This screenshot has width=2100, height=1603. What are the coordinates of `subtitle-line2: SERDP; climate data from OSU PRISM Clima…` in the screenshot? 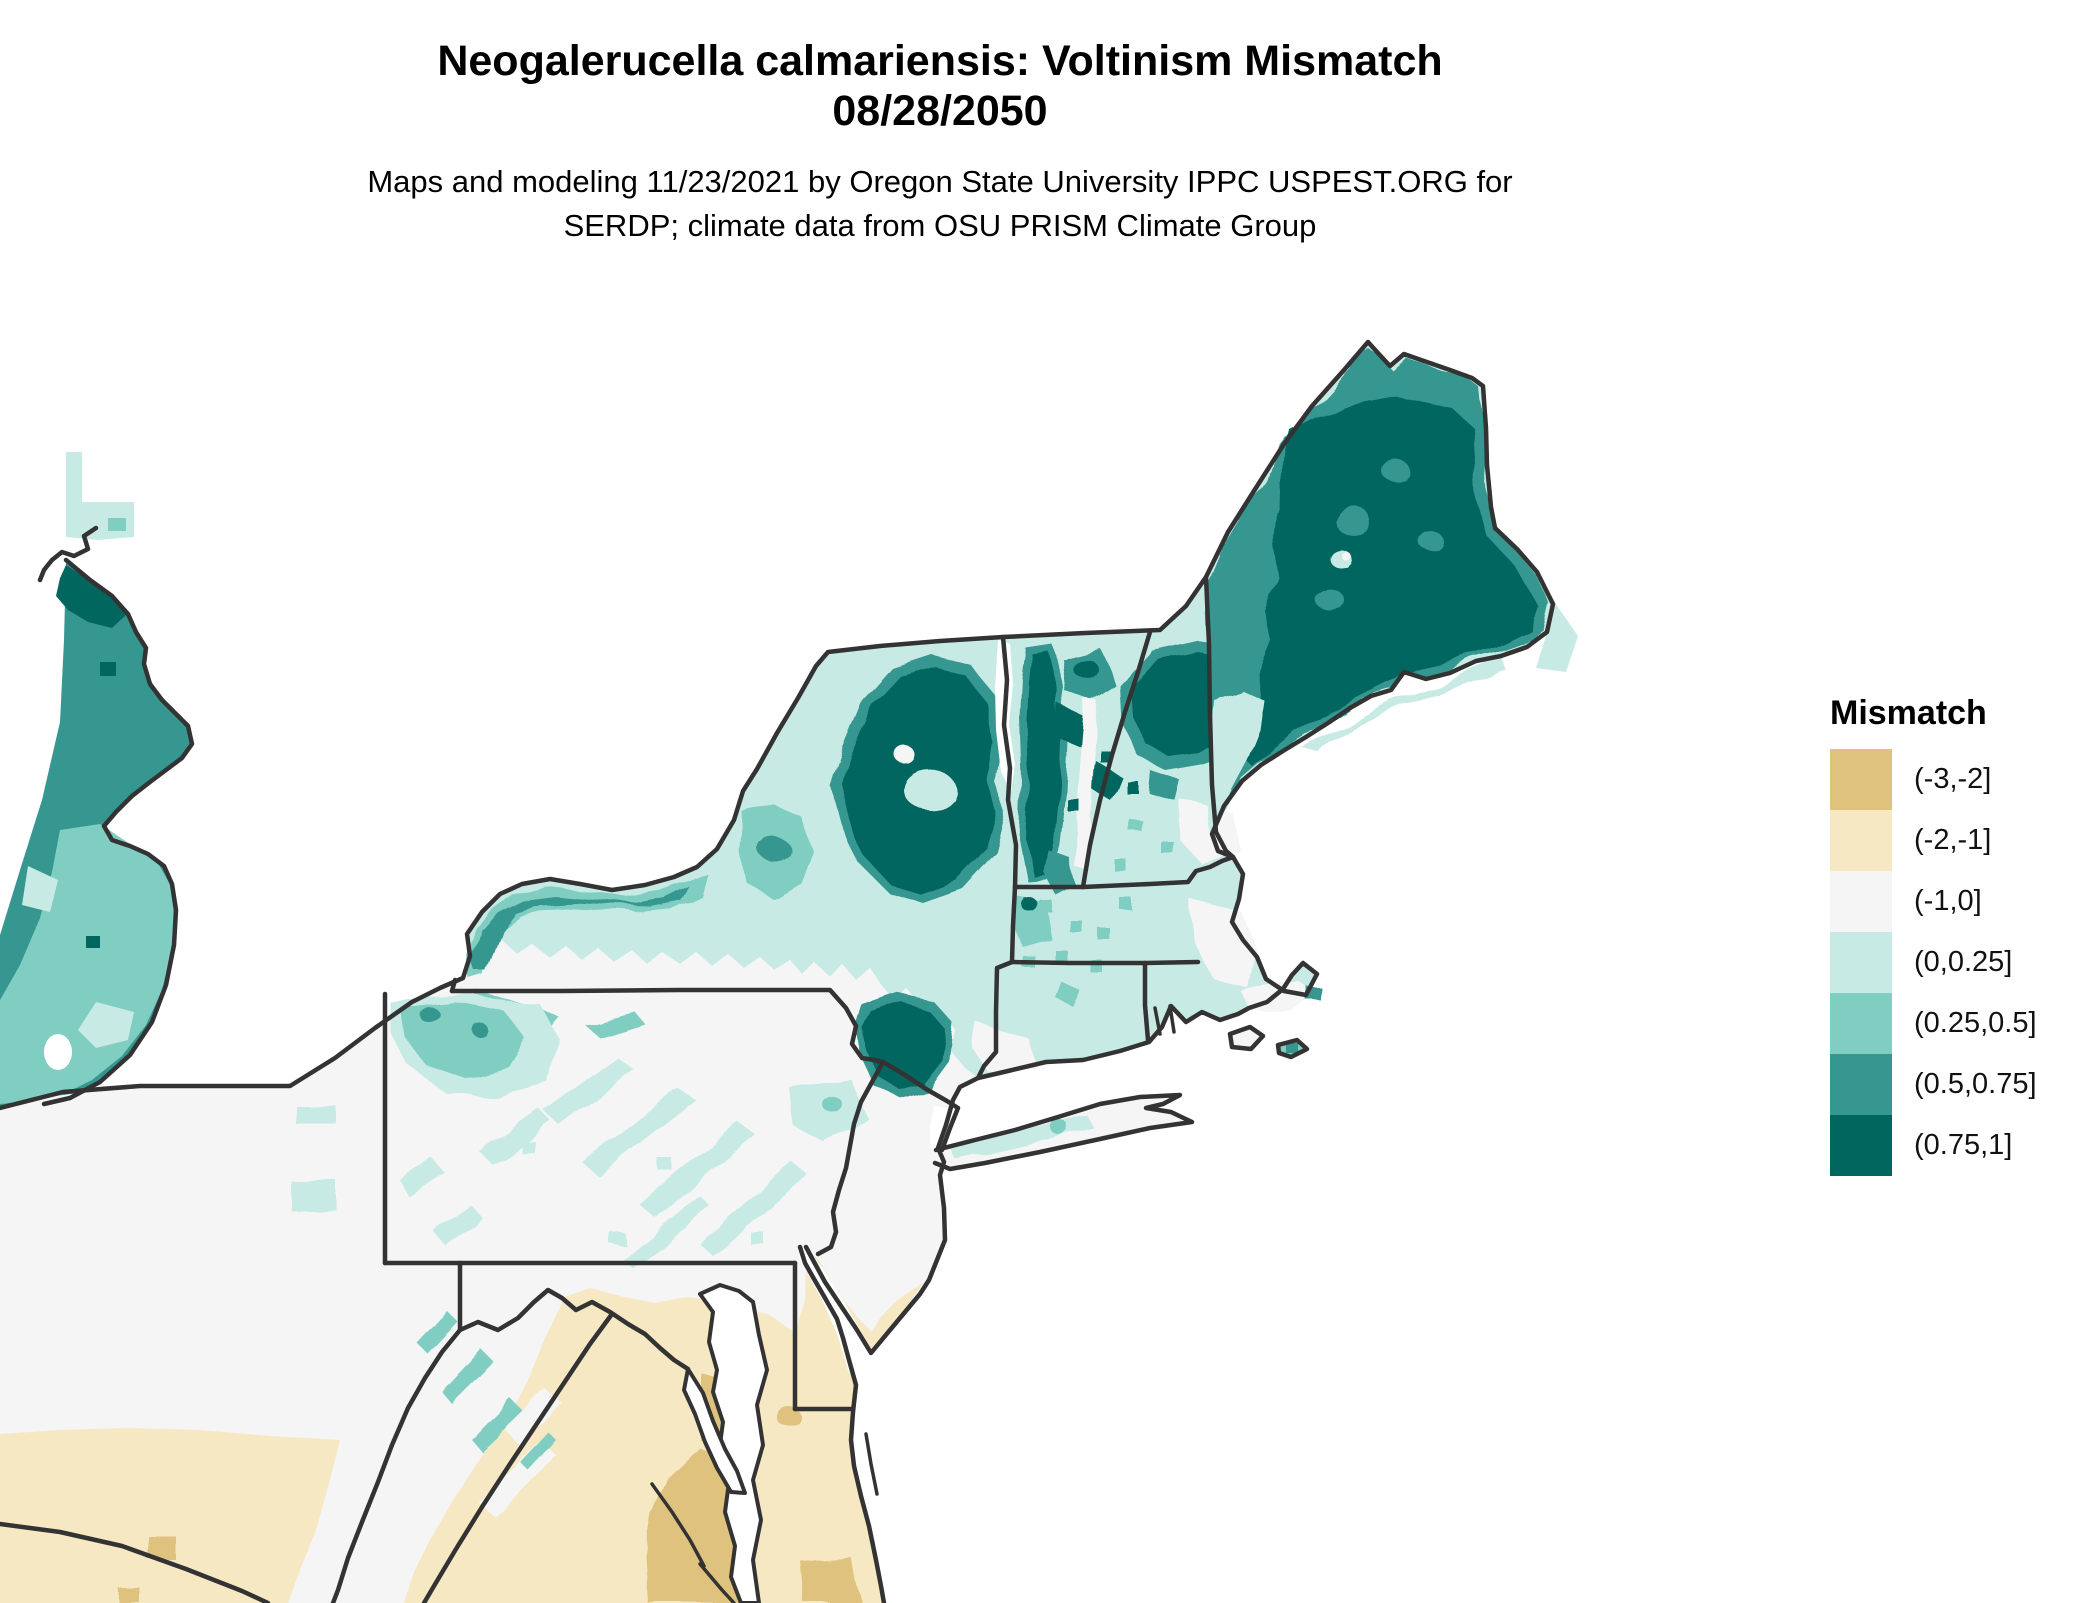 It's located at (940, 225).